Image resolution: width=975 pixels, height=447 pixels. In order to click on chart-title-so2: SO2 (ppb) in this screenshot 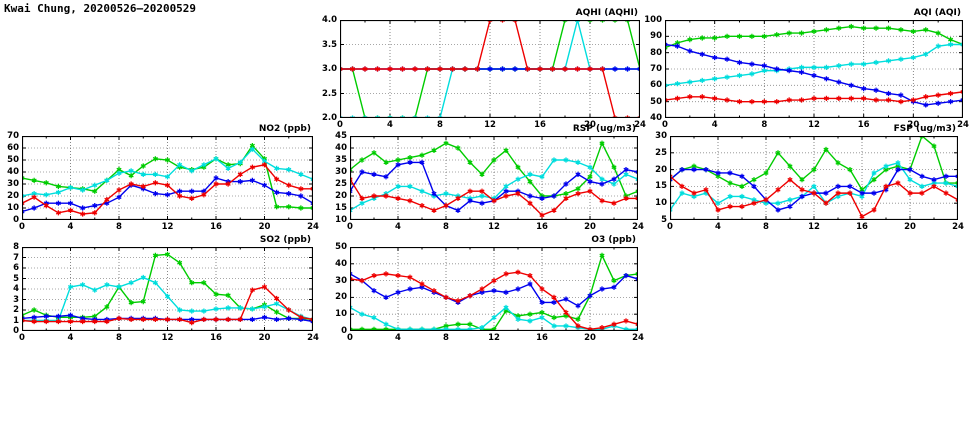, I will do `click(285, 240)`.